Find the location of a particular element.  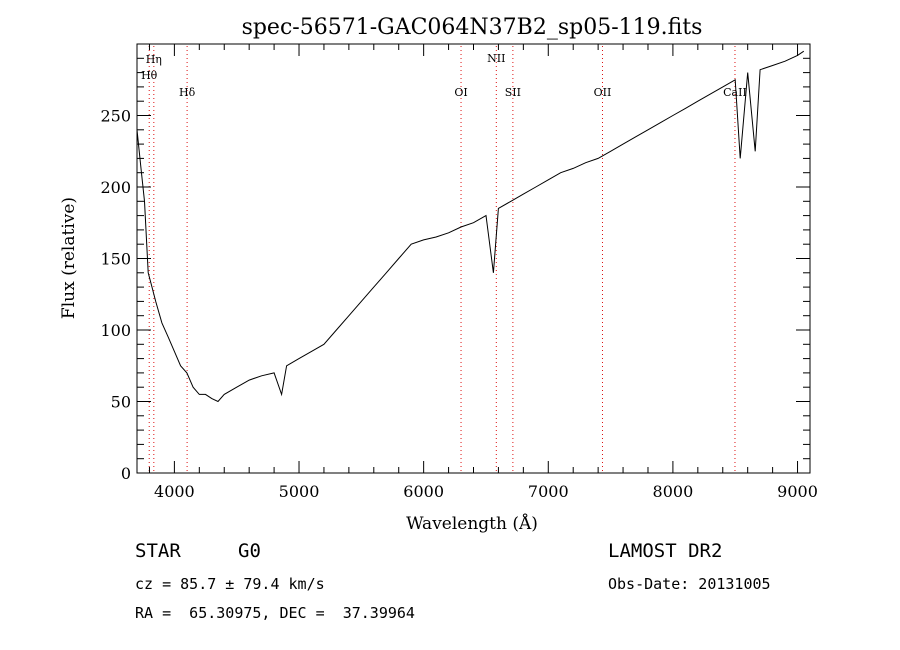

line-marker-label: Hδ is located at coordinates (187, 92).